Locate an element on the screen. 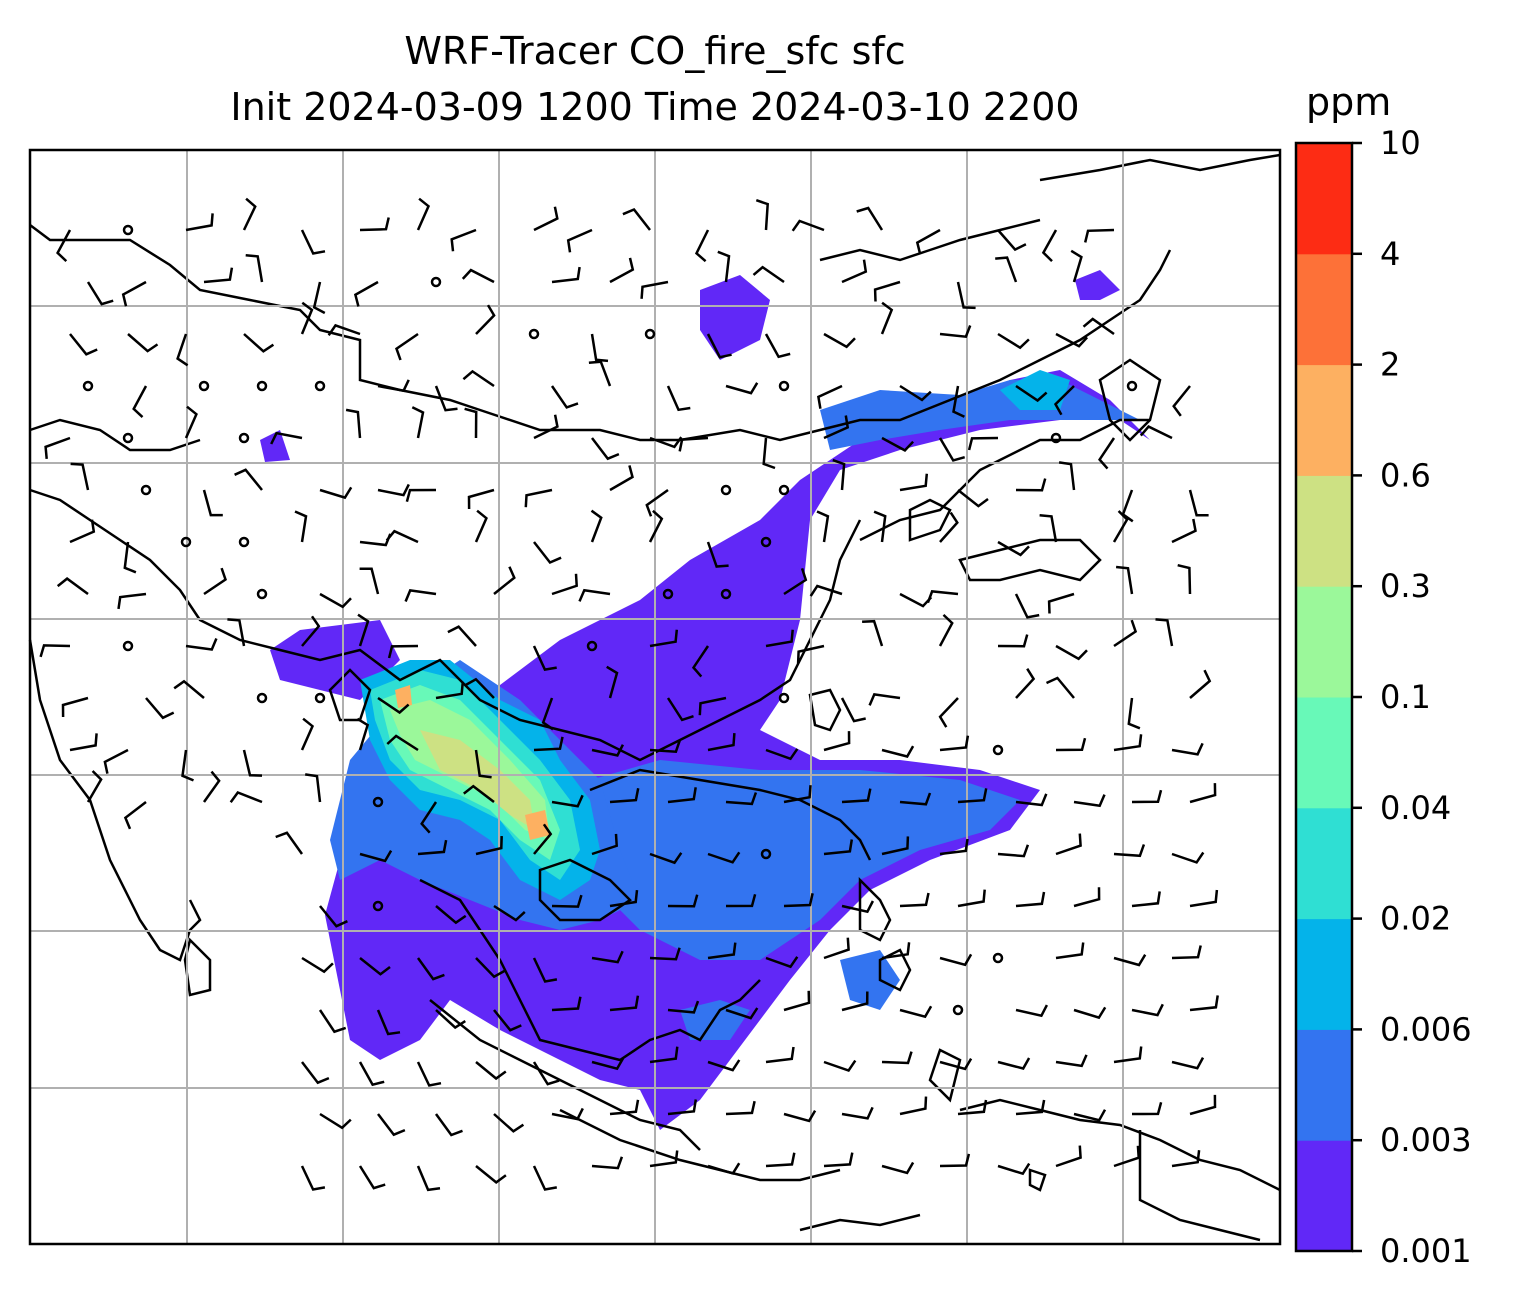 The image size is (1528, 1306). band-0.3 is located at coordinates (477, 780).